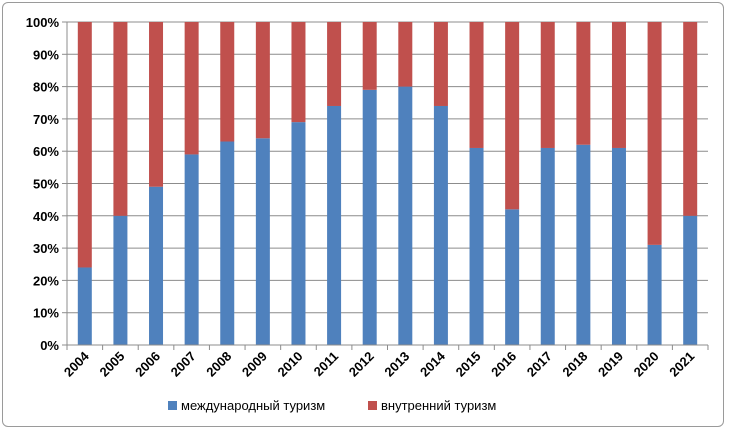 Image resolution: width=729 pixels, height=431 pixels. What do you see at coordinates (396, 364) in the screenshot?
I see `x-tick-label: 2013` at bounding box center [396, 364].